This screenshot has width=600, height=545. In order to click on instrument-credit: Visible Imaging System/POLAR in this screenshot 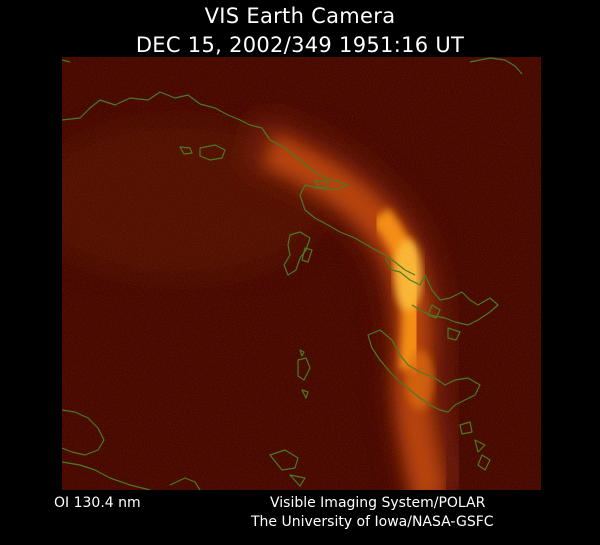, I will do `click(378, 503)`.